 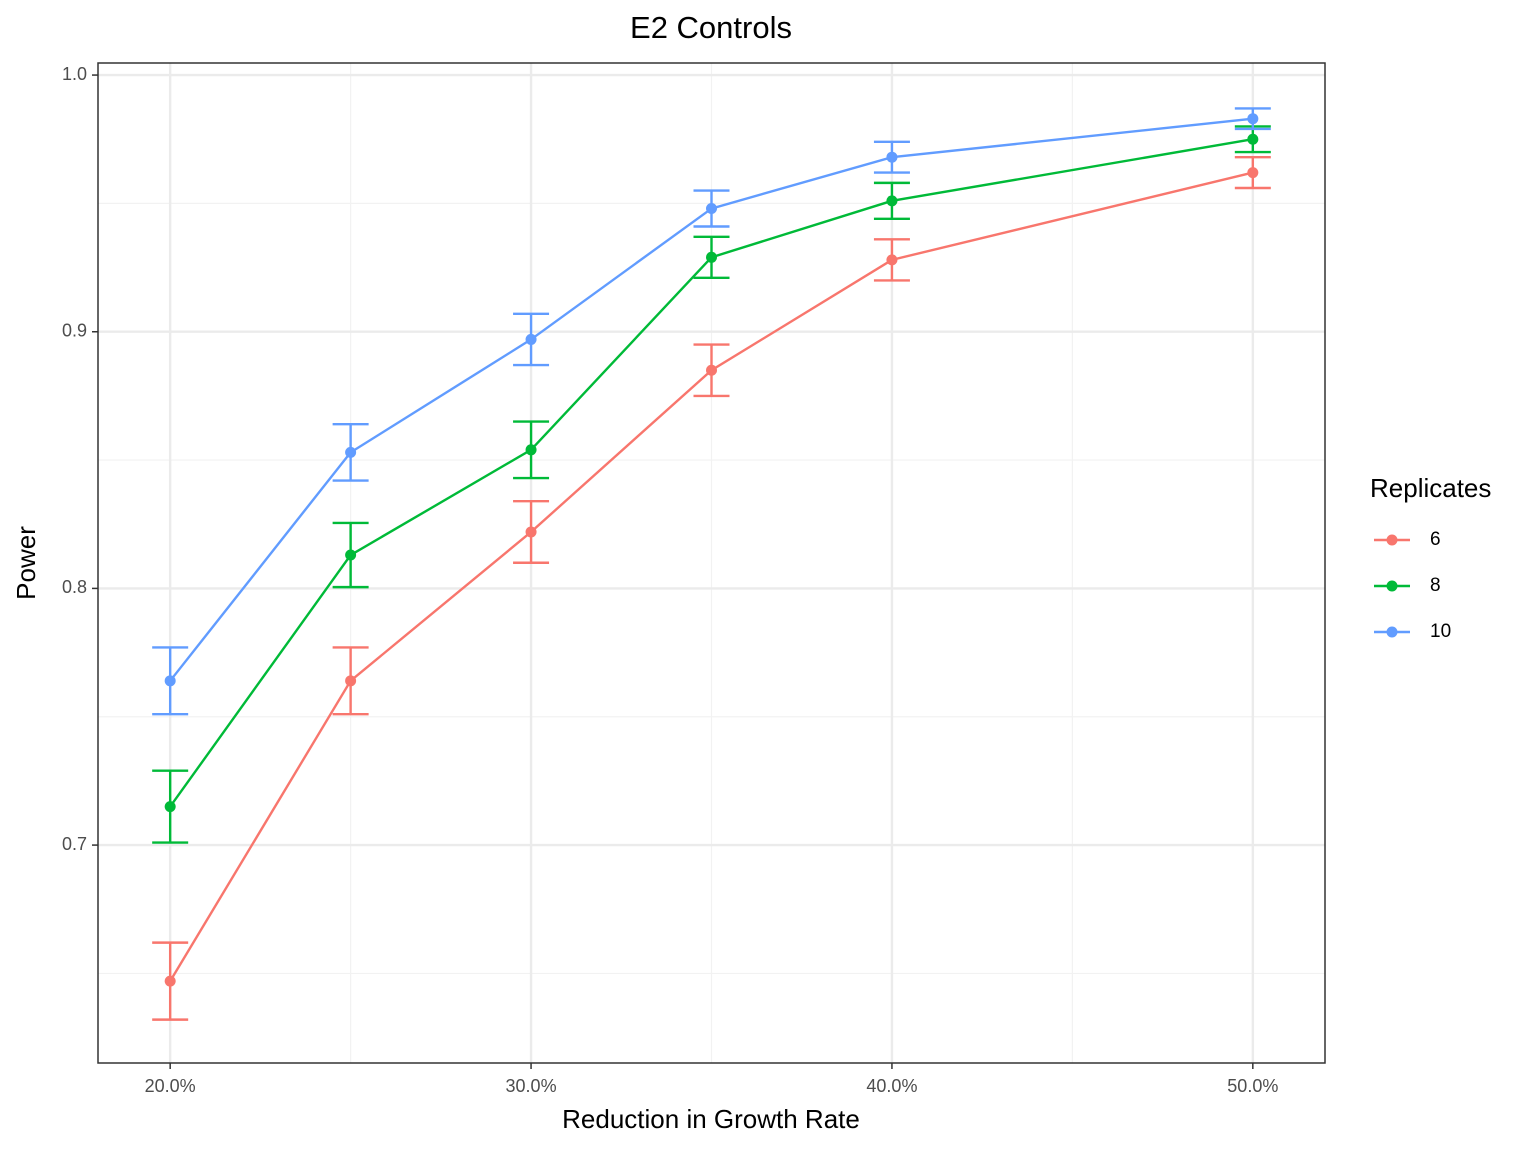 What do you see at coordinates (1252, 1086) in the screenshot?
I see `x-tick-label: 50.0%` at bounding box center [1252, 1086].